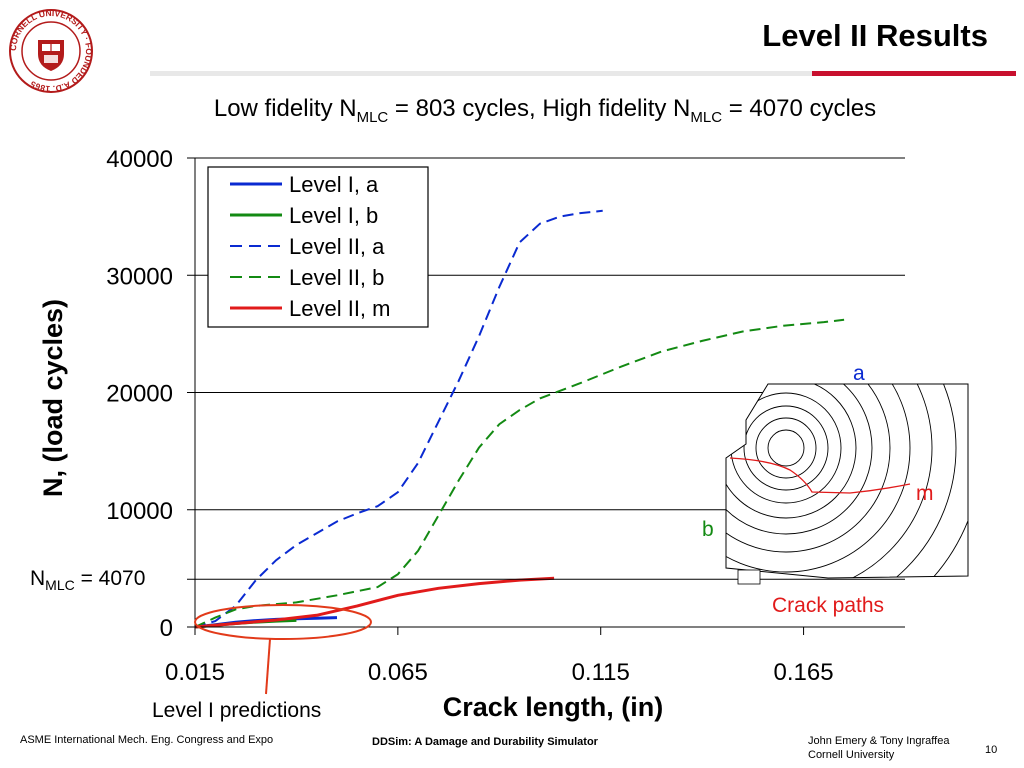 The image size is (1024, 768). What do you see at coordinates (583, 73) in the screenshot?
I see `title-rule` at bounding box center [583, 73].